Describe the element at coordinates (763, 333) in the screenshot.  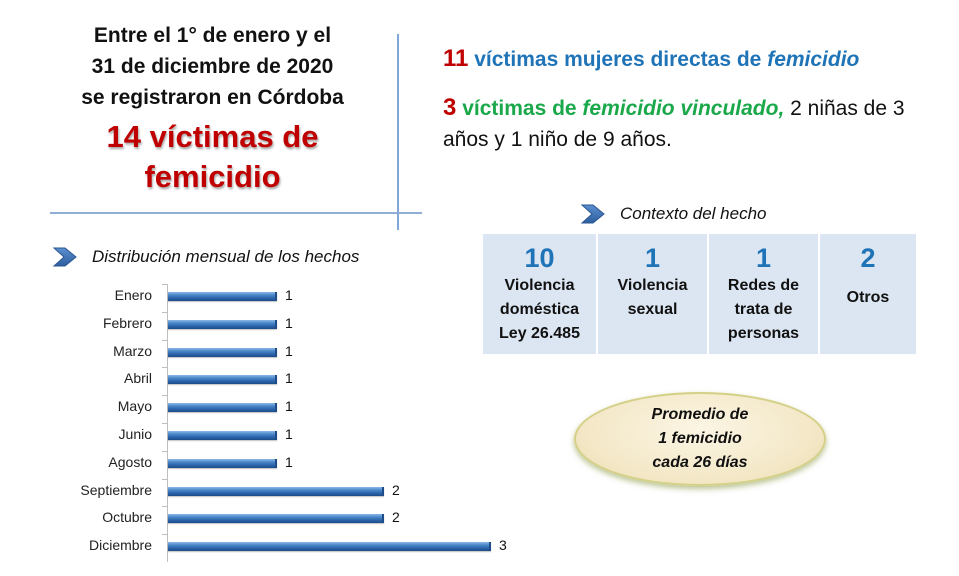
I see `context-label: personas` at that location.